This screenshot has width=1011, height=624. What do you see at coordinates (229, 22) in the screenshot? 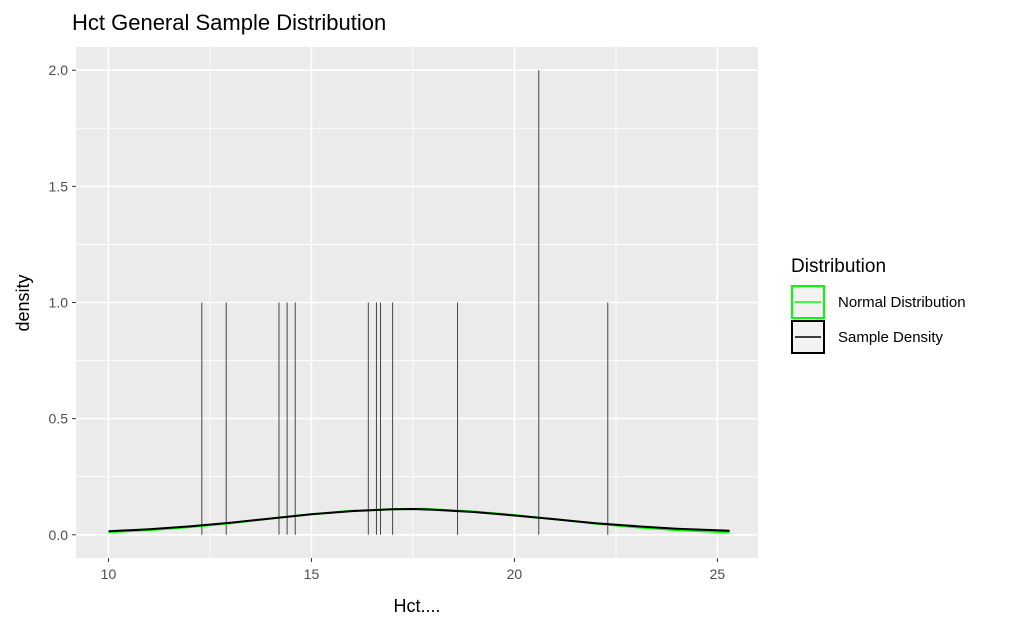
I see `chart-title: Hct General Sample Distribution` at bounding box center [229, 22].